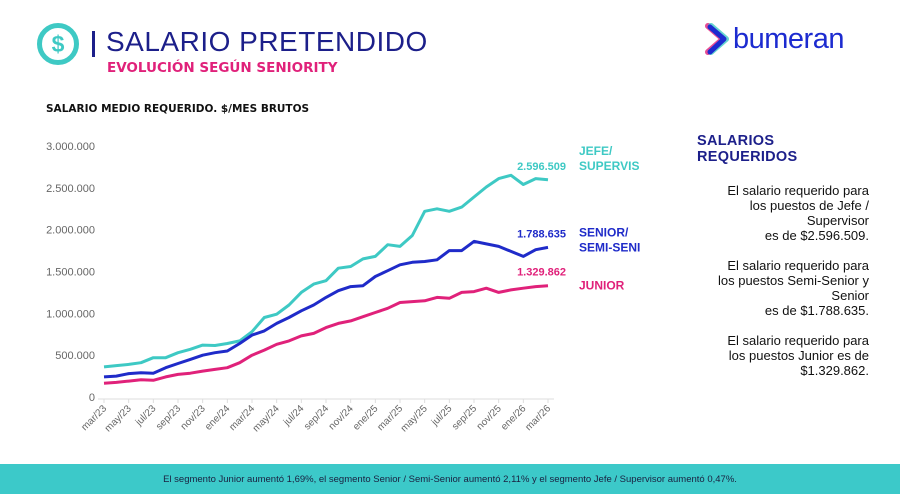 The height and width of the screenshot is (494, 900). Describe the element at coordinates (604, 232) in the screenshot. I see `series-legend-label: SENIOR/` at that location.